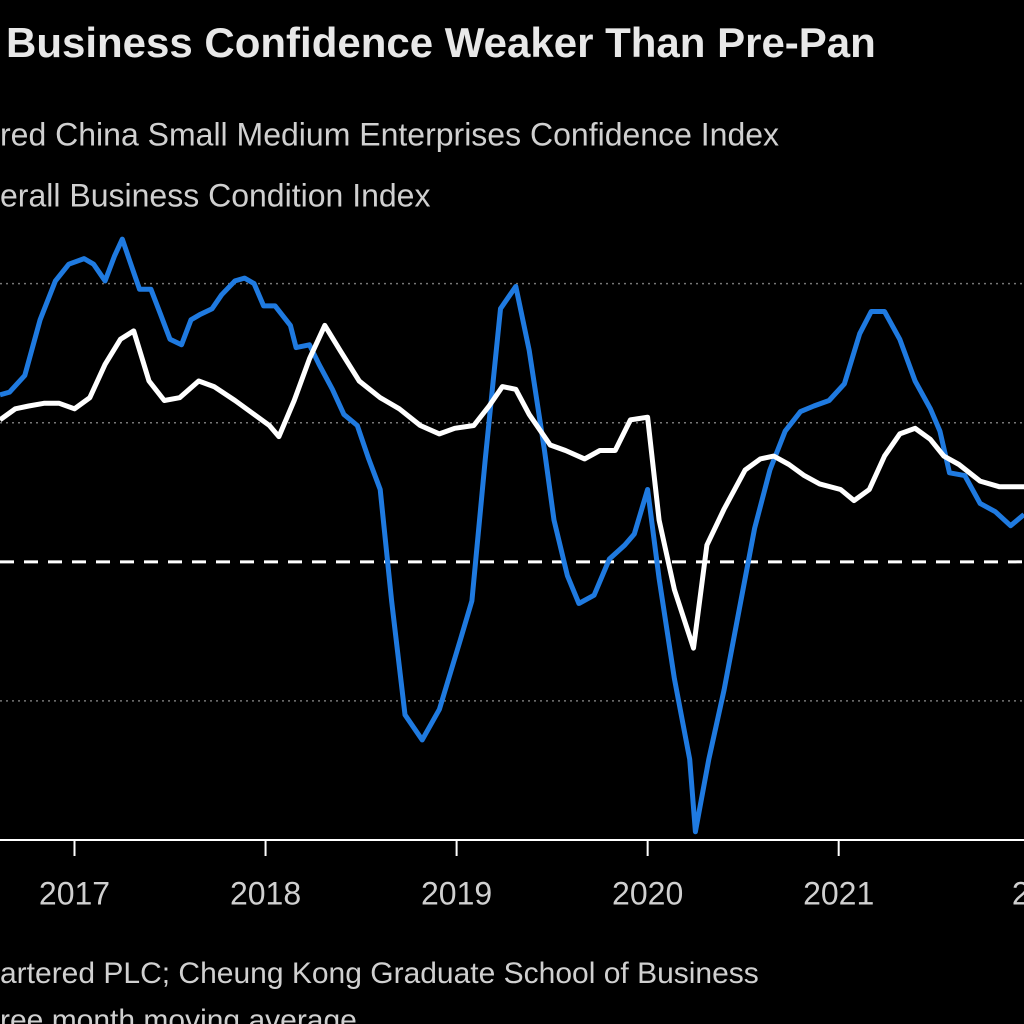  What do you see at coordinates (441, 42) in the screenshot?
I see `chart-title: Business Confidence Weaker Than Pre-Pan` at bounding box center [441, 42].